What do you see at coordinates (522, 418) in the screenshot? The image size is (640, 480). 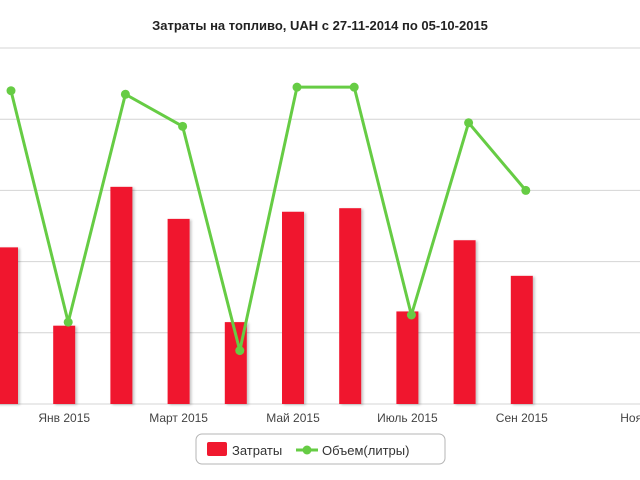 I see `x-tick-label: Сен 2015` at bounding box center [522, 418].